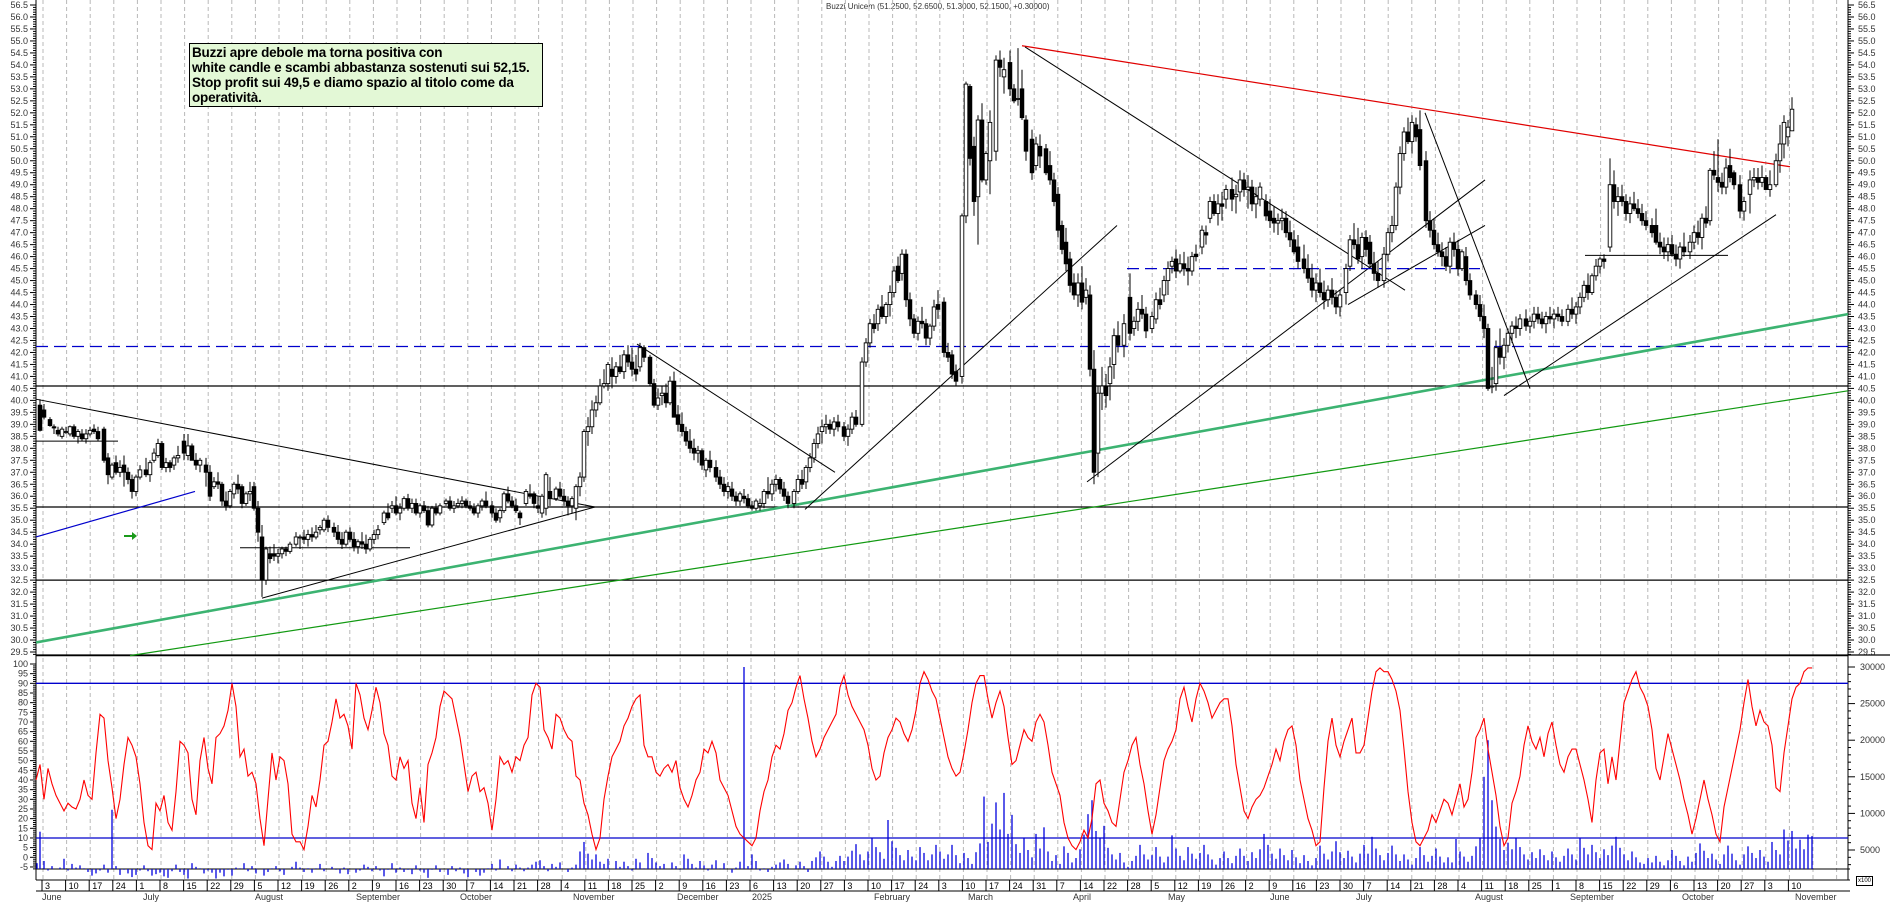  Describe the element at coordinates (1867, 340) in the screenshot. I see `svg-text: 42.5` at that location.